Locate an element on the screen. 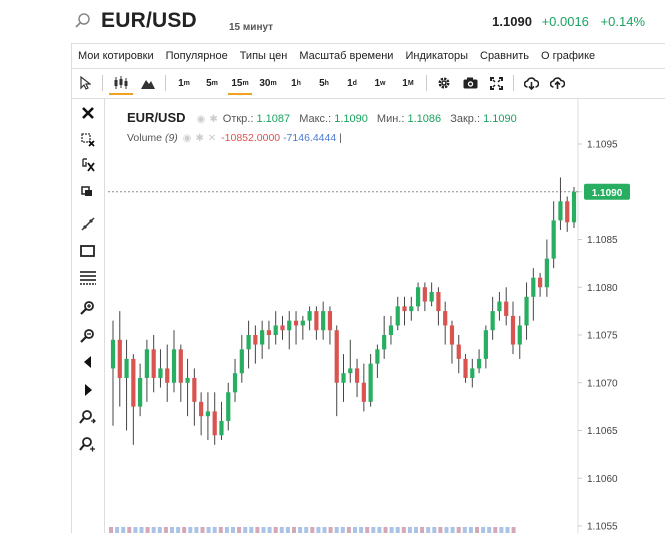 The width and height of the screenshot is (665, 533). price-axis-label: 1.1085 is located at coordinates (602, 240).